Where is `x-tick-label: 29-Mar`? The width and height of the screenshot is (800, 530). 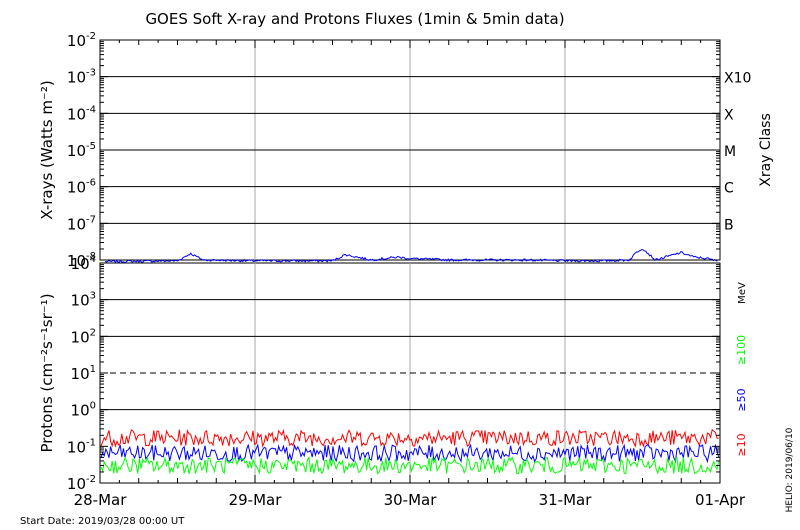 x-tick-label: 29-Mar is located at coordinates (256, 500).